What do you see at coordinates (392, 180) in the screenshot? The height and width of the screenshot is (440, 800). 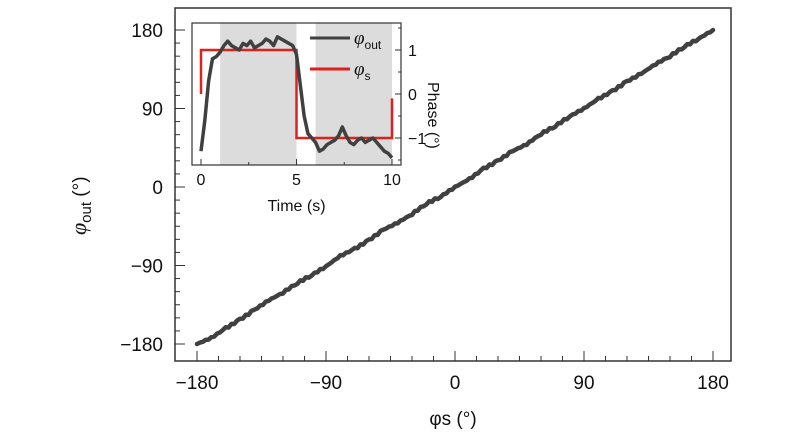 I see `inset-x-tick-label: 10` at bounding box center [392, 180].